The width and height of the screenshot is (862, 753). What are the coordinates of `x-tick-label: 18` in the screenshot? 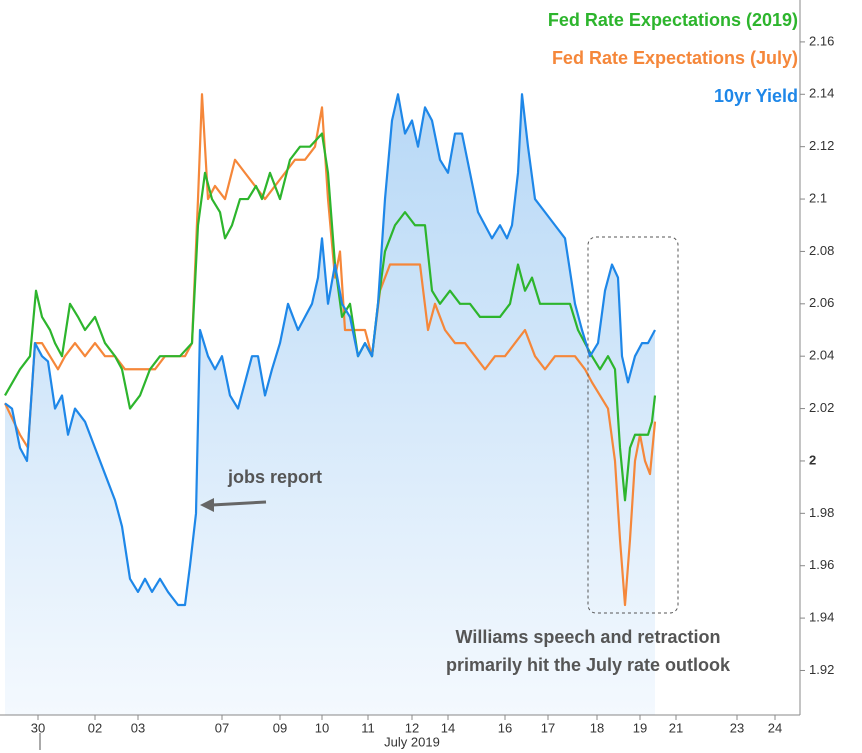 It's located at (597, 727).